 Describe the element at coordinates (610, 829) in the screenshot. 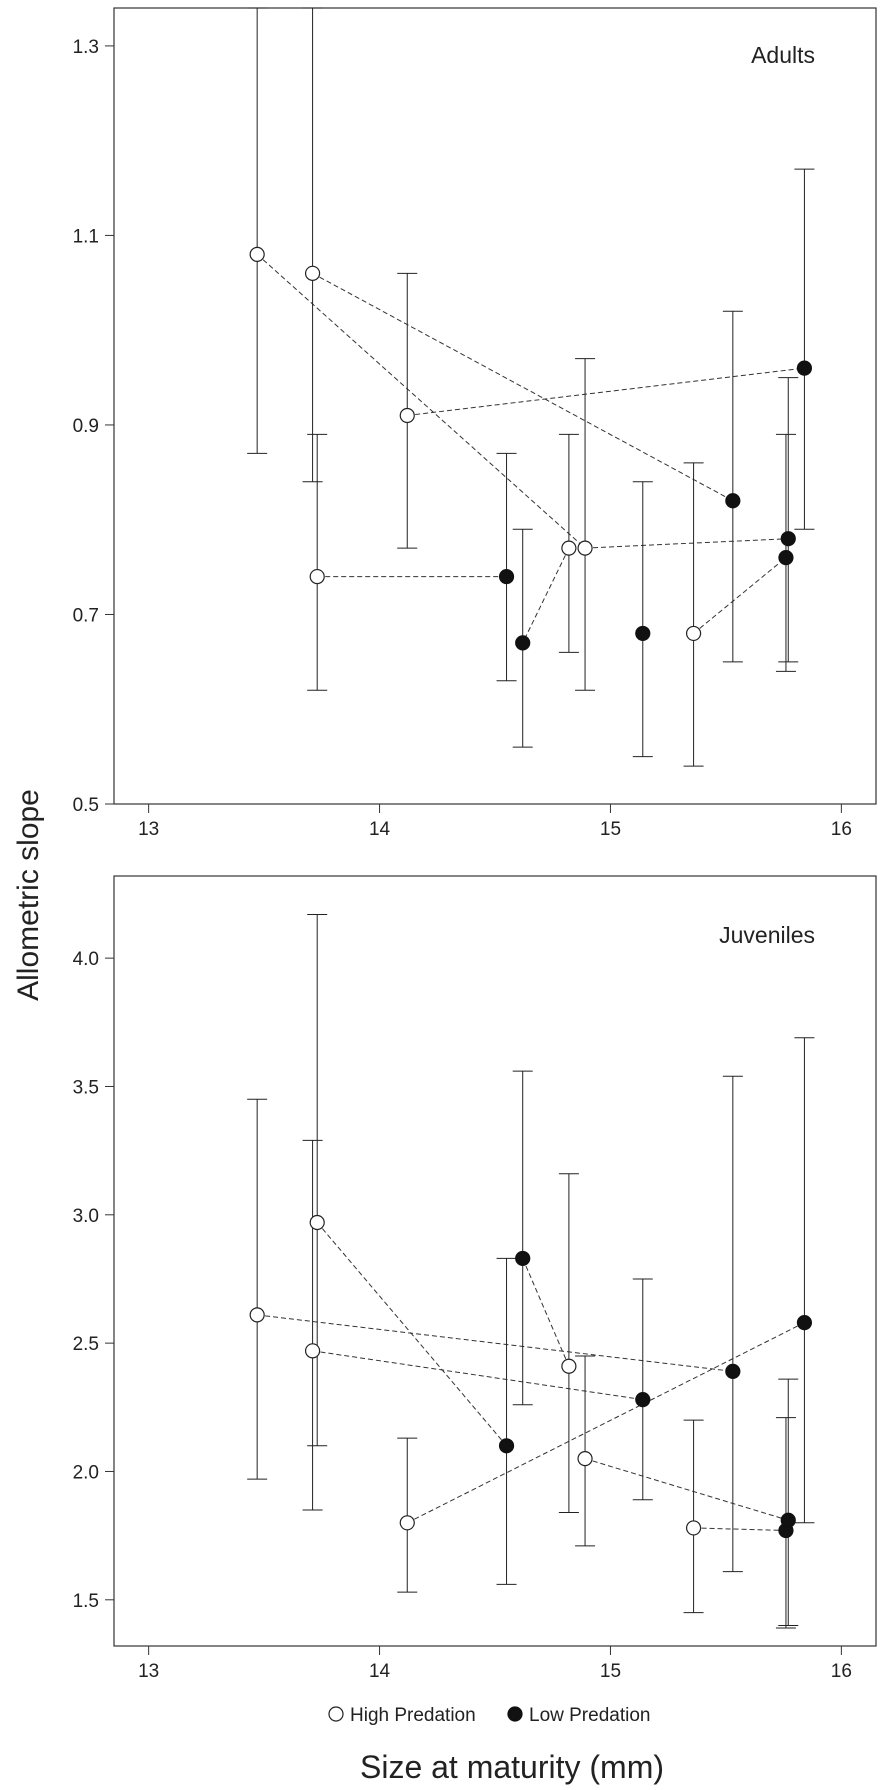

I see `adults-x-tick-label: 15` at that location.